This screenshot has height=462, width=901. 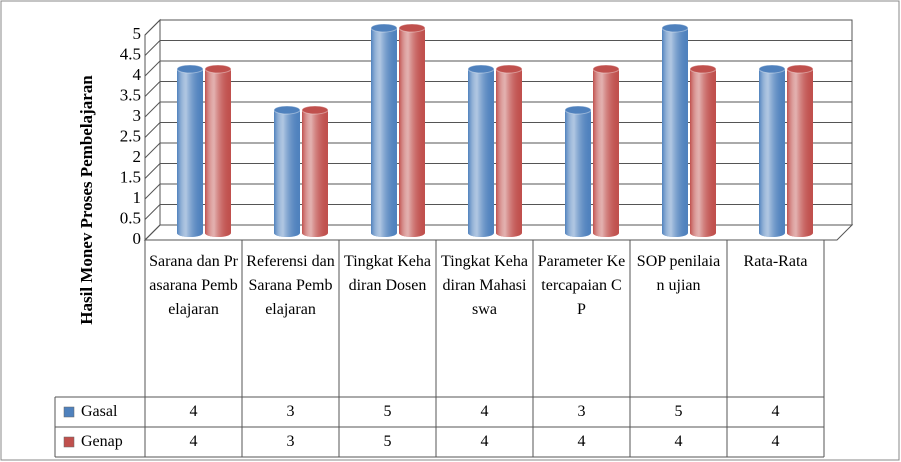 I want to click on category-label: Referensi dan Sarana Pembelajaran, so click(x=290, y=285).